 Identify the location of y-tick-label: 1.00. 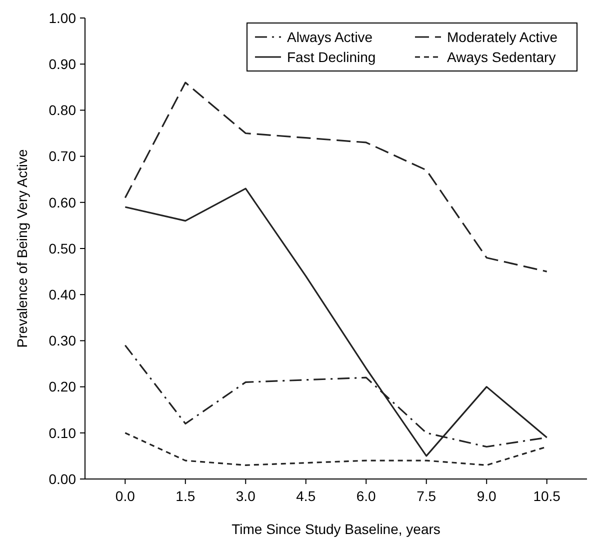
(62, 18).